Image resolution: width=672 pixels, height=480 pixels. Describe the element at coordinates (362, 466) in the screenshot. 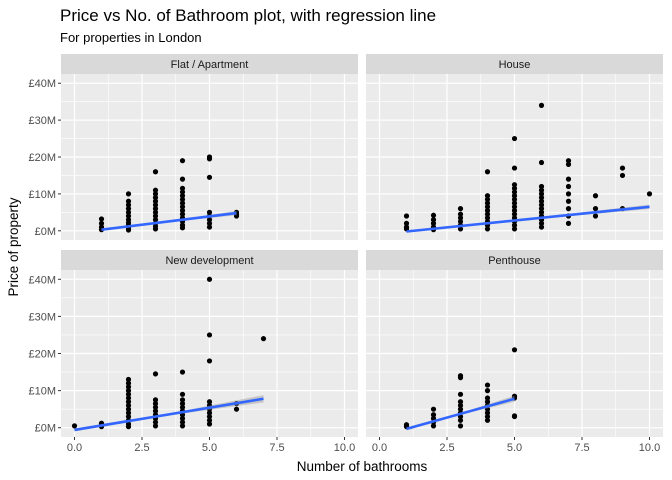

I see `x-axis-title: Number of bathrooms` at that location.